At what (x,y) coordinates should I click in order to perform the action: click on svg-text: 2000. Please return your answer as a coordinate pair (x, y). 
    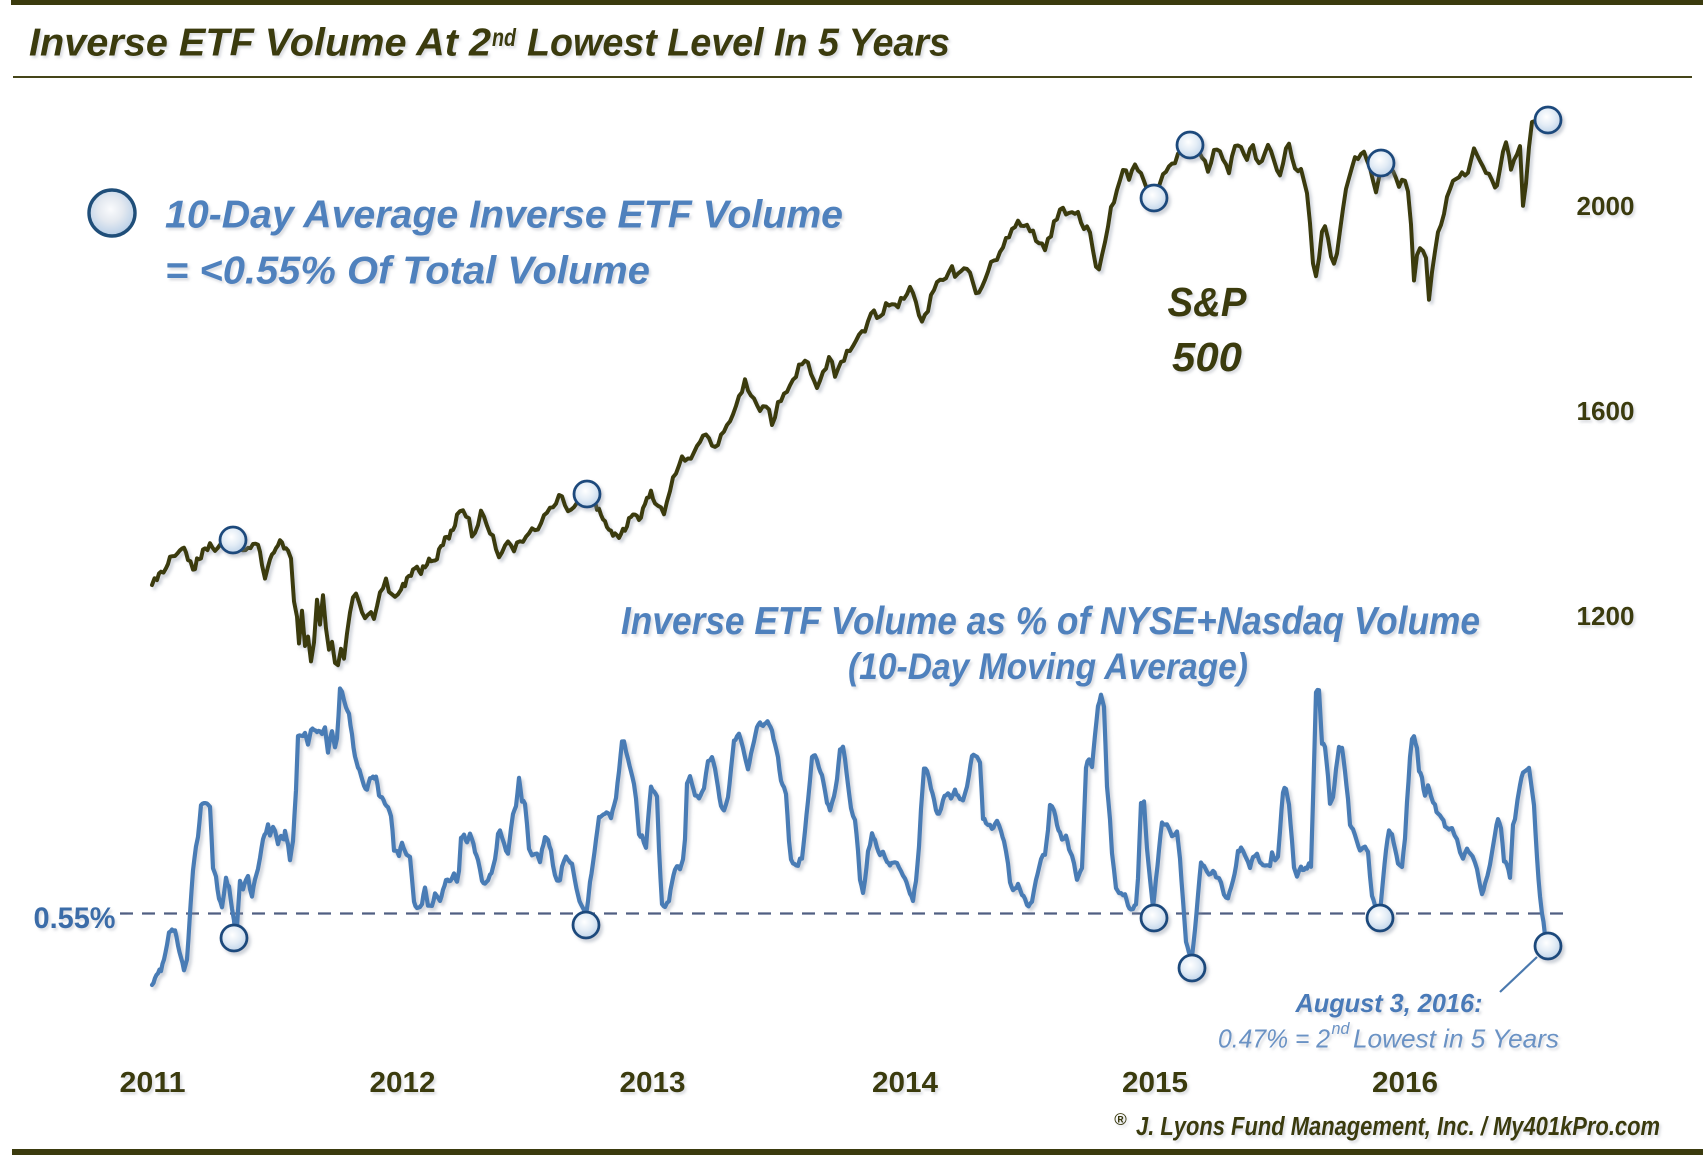
    Looking at the image, I should click on (1606, 207).